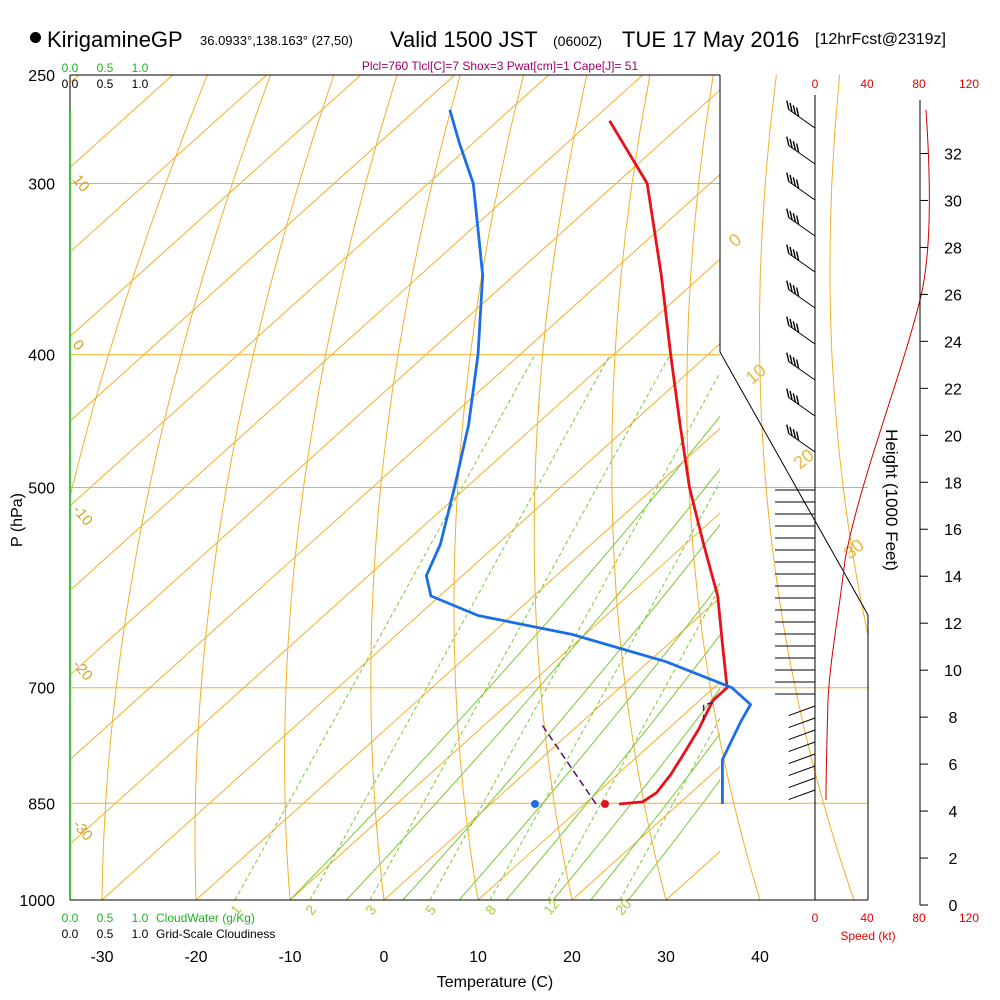 This screenshot has width=1000, height=1000. What do you see at coordinates (867, 936) in the screenshot?
I see `speed-axis-label: Speed (kt)` at bounding box center [867, 936].